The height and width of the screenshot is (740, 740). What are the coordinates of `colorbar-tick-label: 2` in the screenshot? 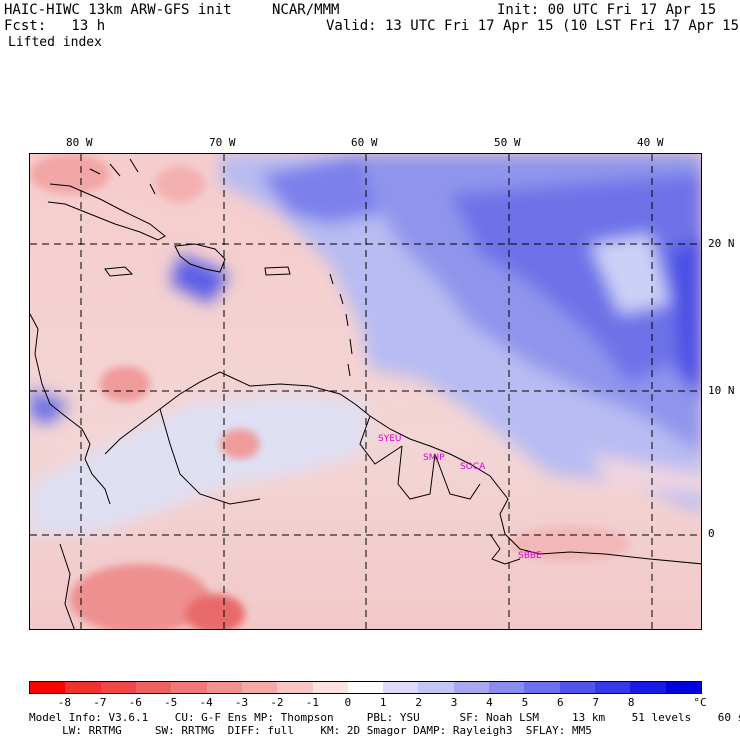 It's located at (418, 702).